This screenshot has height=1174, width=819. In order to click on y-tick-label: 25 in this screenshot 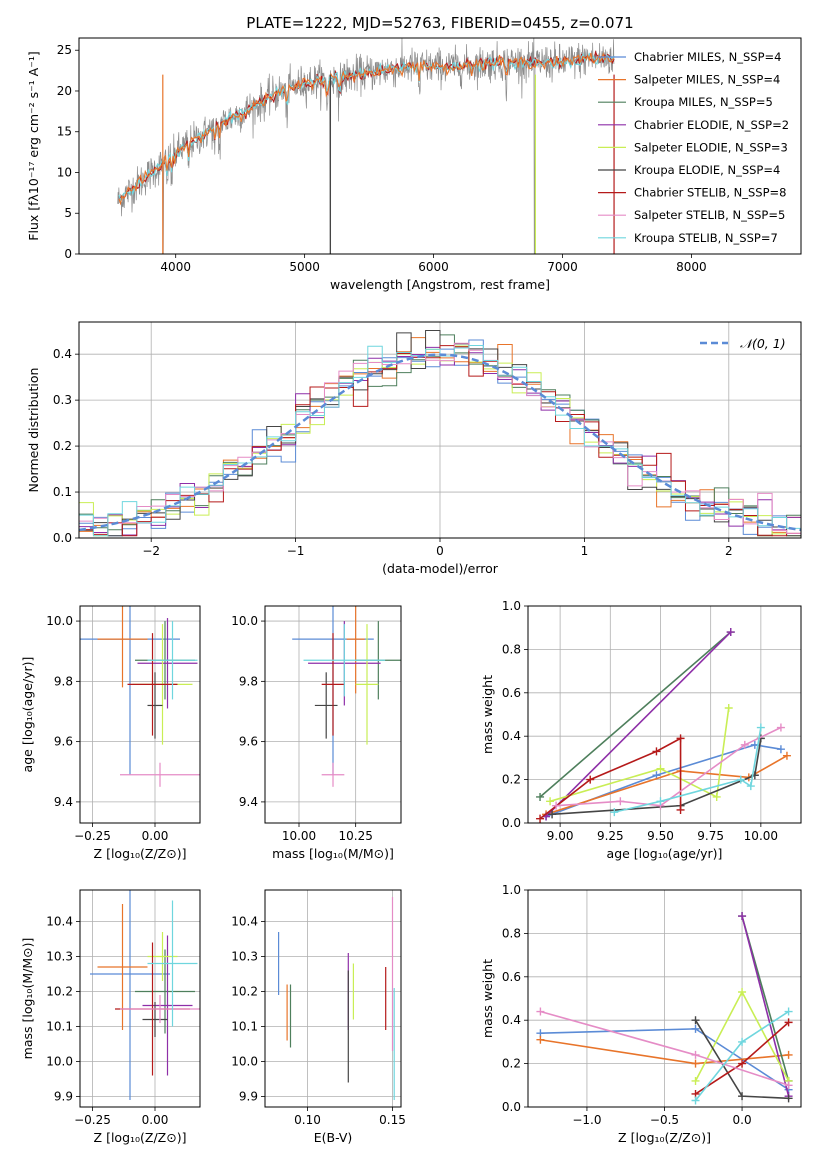, I will do `click(64, 50)`.